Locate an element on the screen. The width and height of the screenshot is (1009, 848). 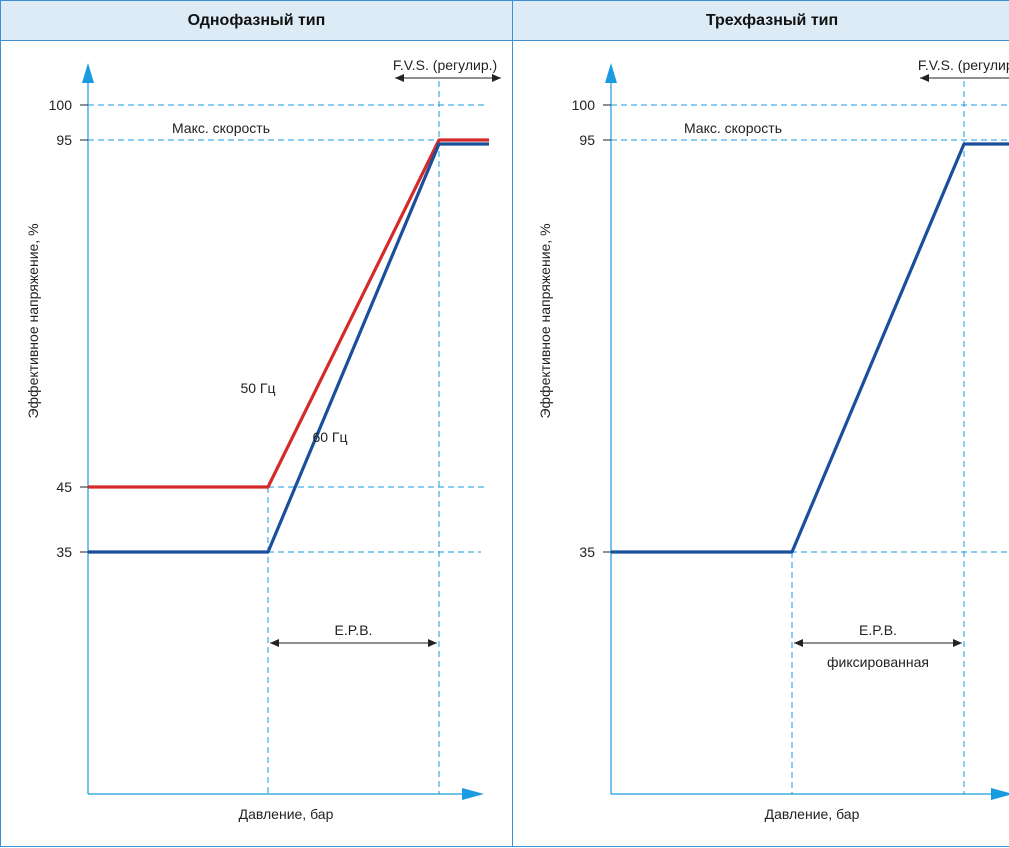
epb-sub-label: фиксированная is located at coordinates (878, 662).